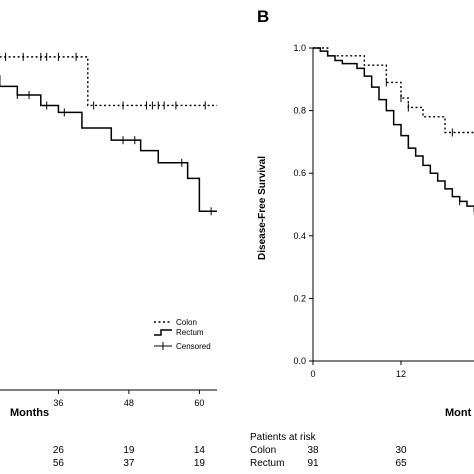 The height and width of the screenshot is (474, 474). Describe the element at coordinates (29, 413) in the screenshot. I see `panel-a-x-axis-title: Months` at that location.